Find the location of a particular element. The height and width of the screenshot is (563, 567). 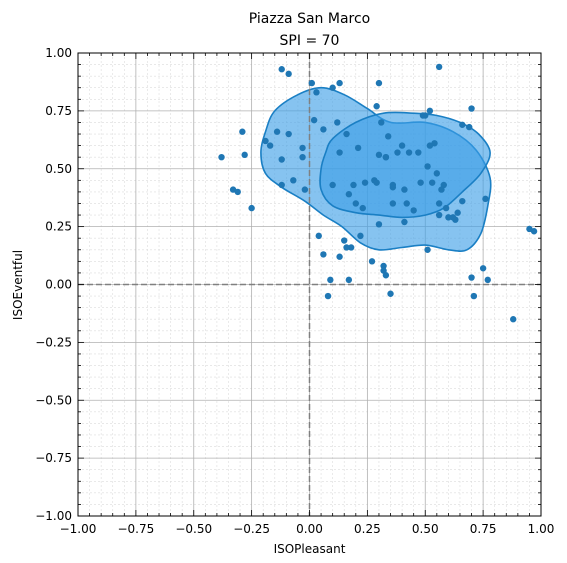

y-tick-label: −0.50 is located at coordinates (53, 400).